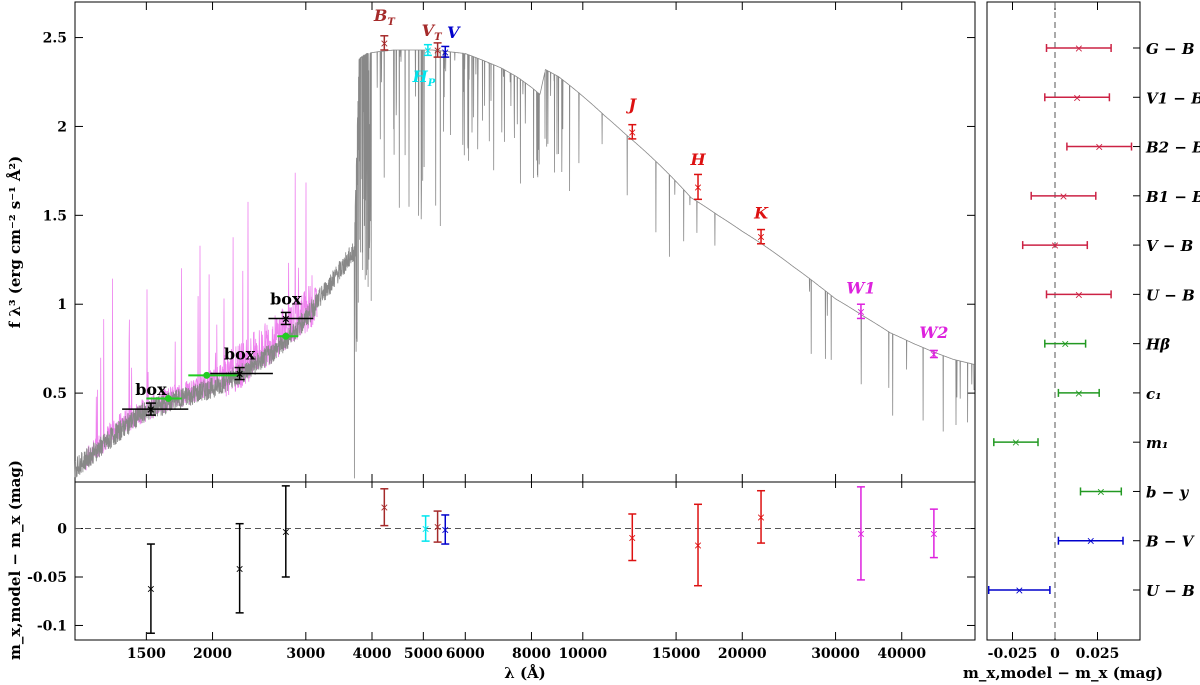  Describe the element at coordinates (385, 17) in the screenshot. I see `photometry-label: BT` at that location.